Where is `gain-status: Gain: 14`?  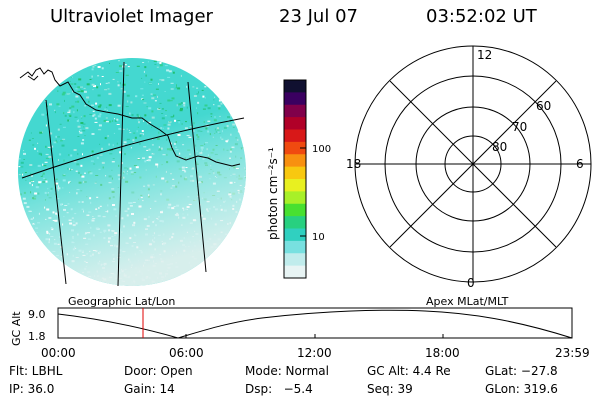
gain-status: Gain: 14 is located at coordinates (149, 389).